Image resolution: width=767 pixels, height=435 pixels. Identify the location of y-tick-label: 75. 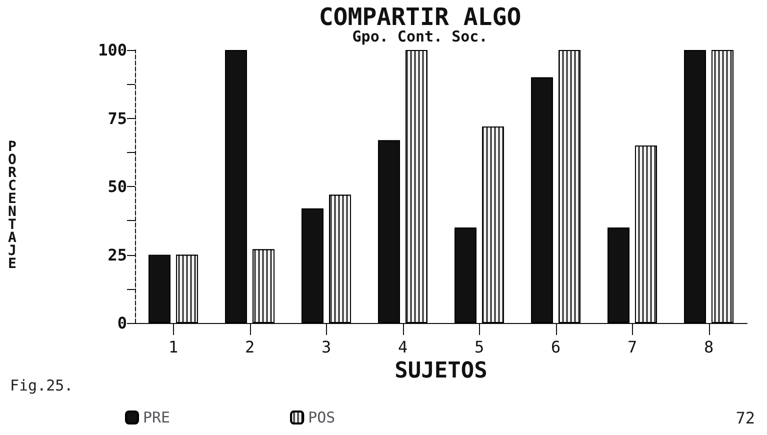
(117, 118).